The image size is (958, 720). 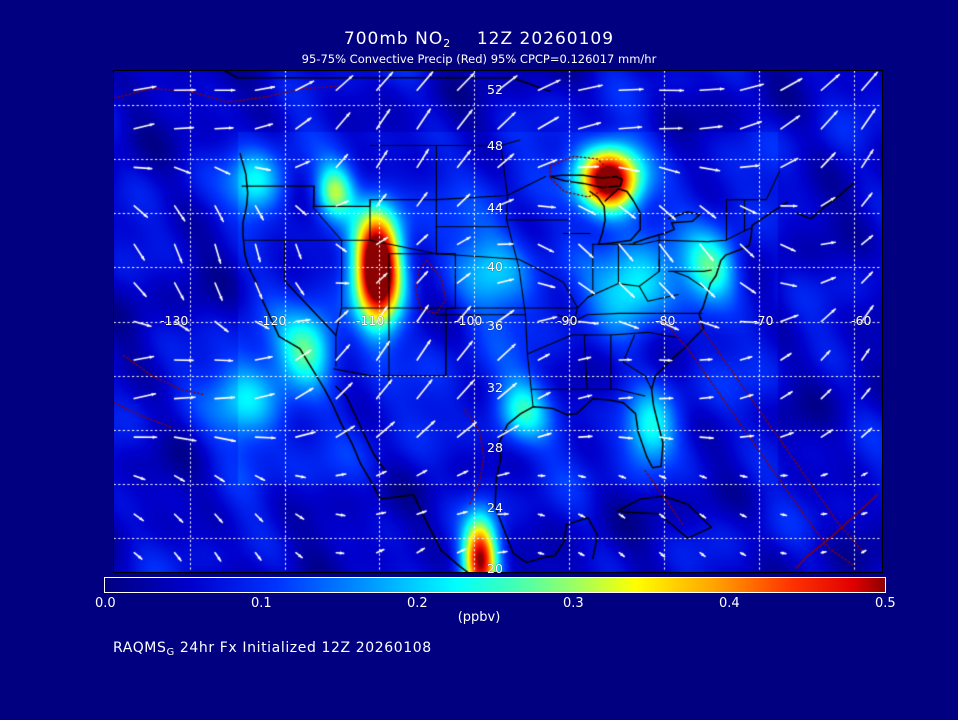 I want to click on colorbar-canvas, so click(x=495, y=585).